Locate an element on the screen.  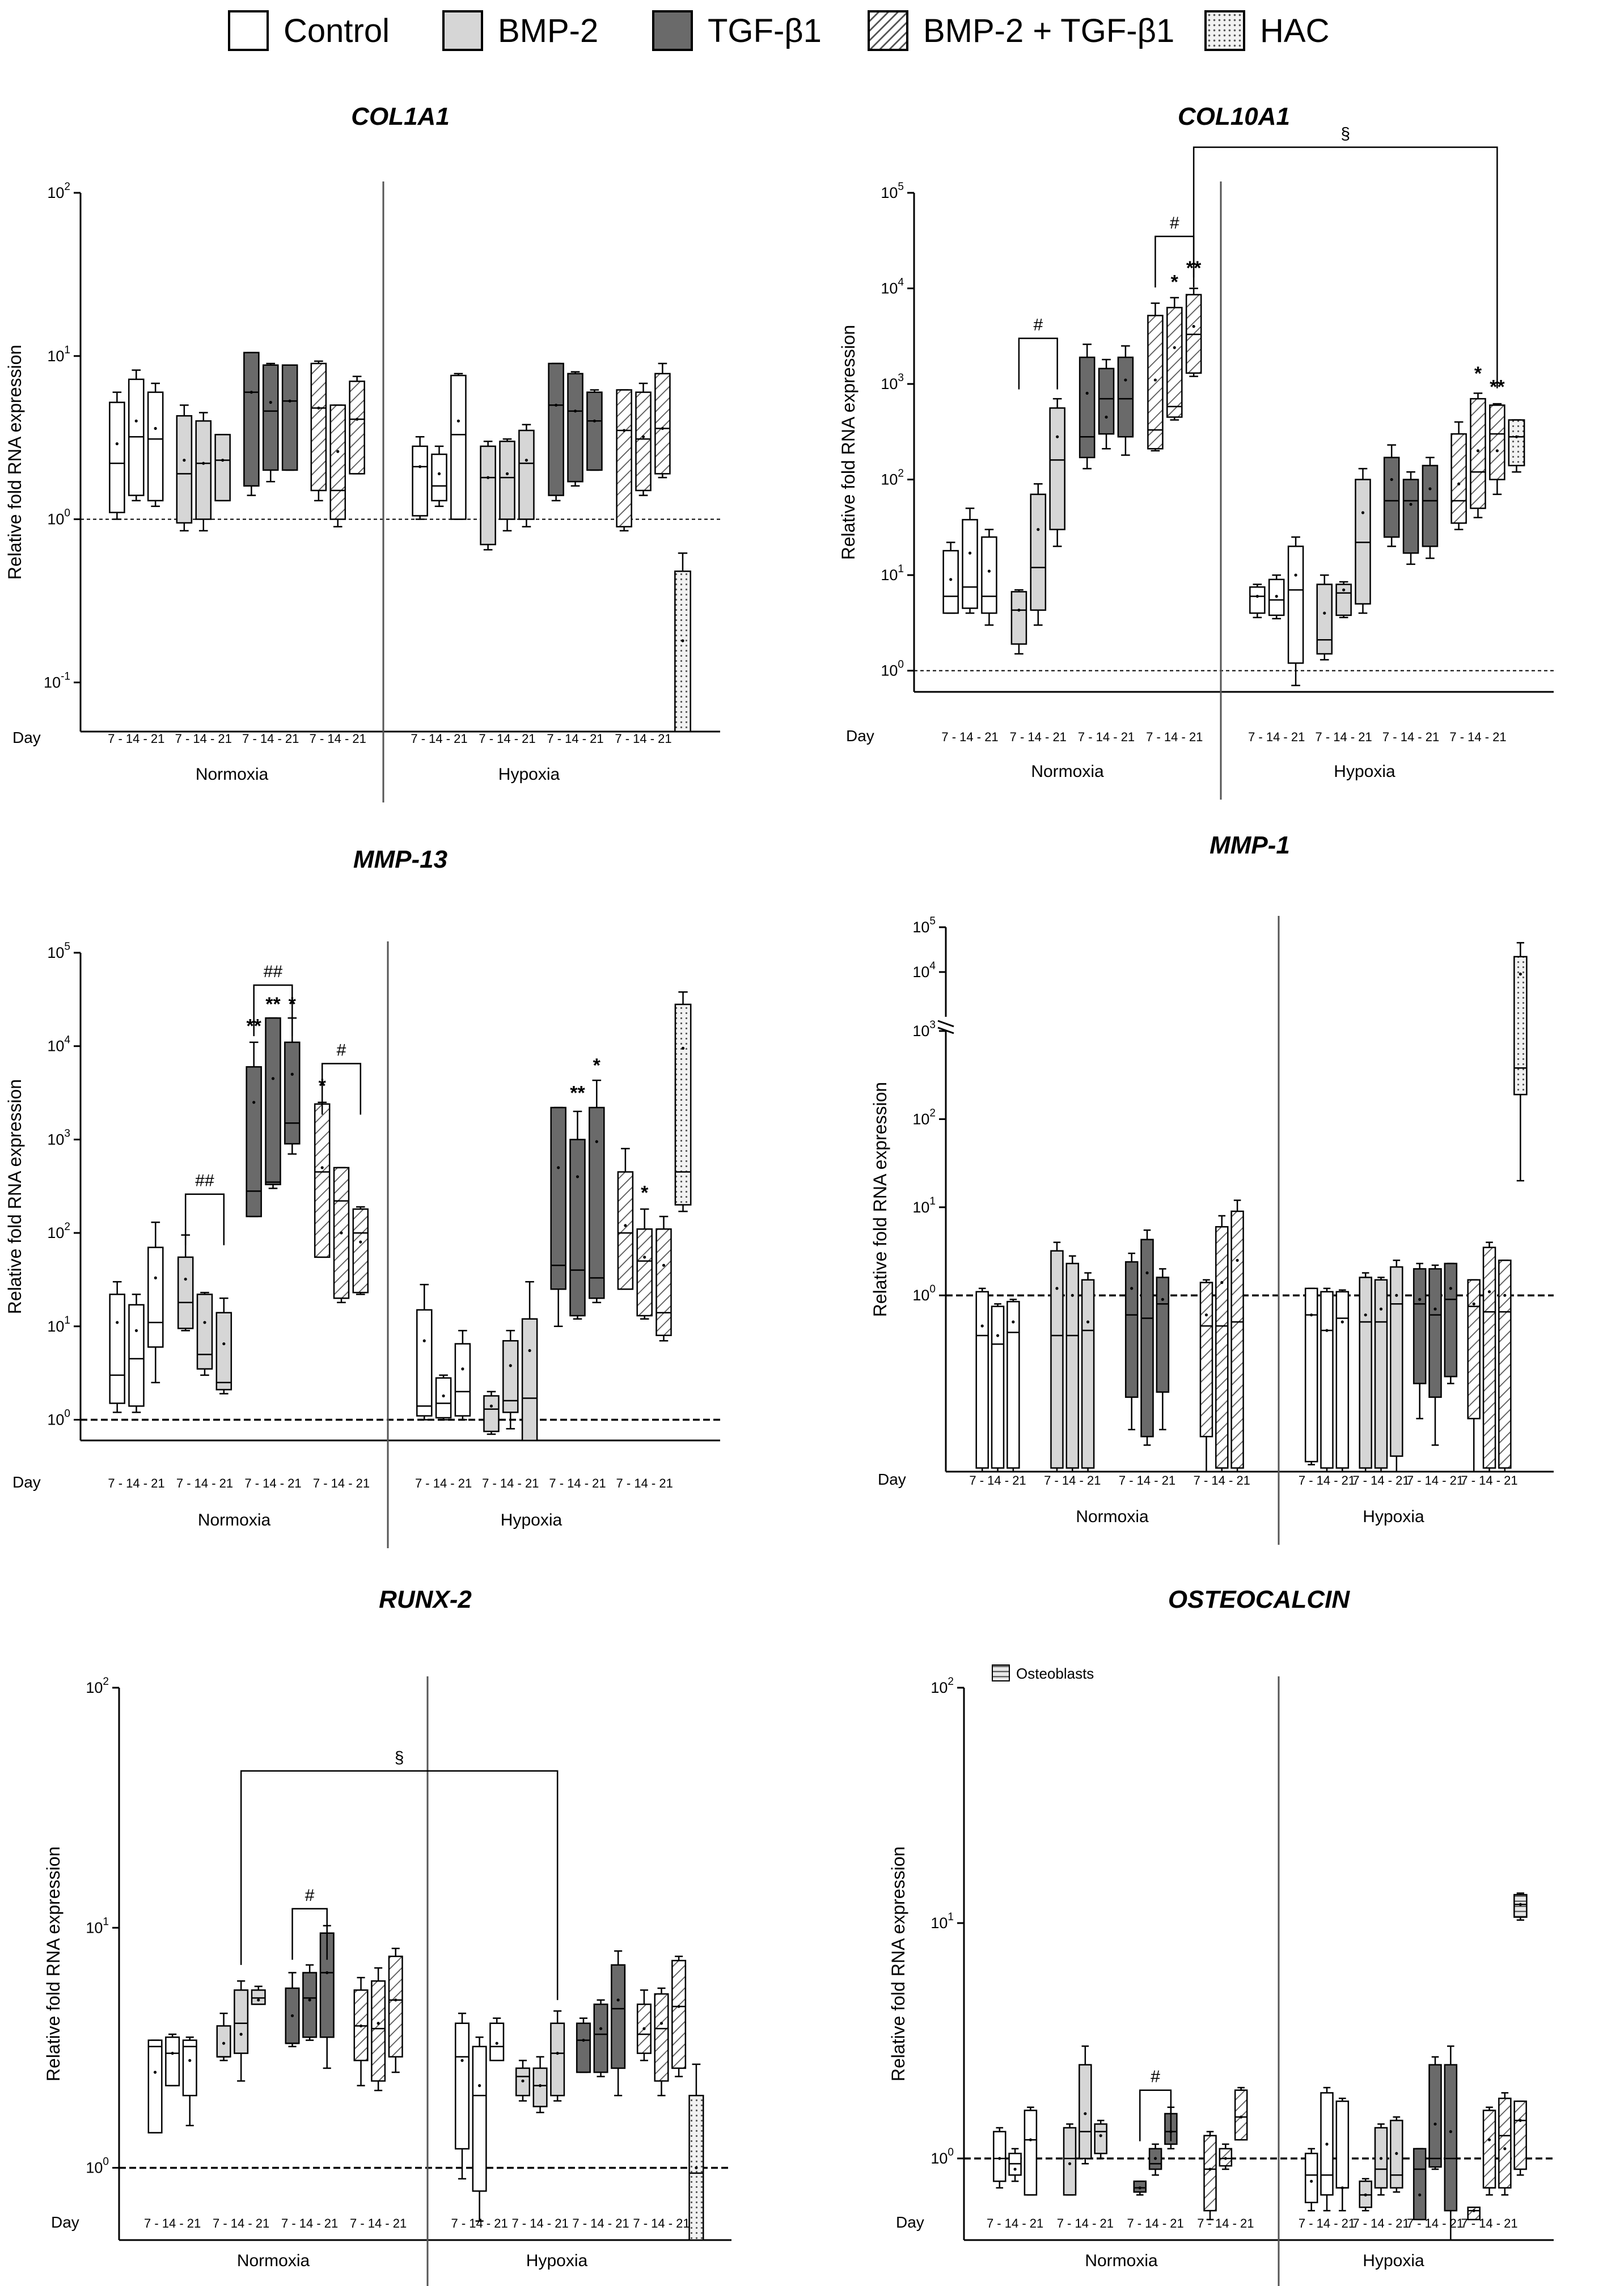
box-bmp-2-tgf-1-normoxia-day7 is located at coordinates (1156, 377).